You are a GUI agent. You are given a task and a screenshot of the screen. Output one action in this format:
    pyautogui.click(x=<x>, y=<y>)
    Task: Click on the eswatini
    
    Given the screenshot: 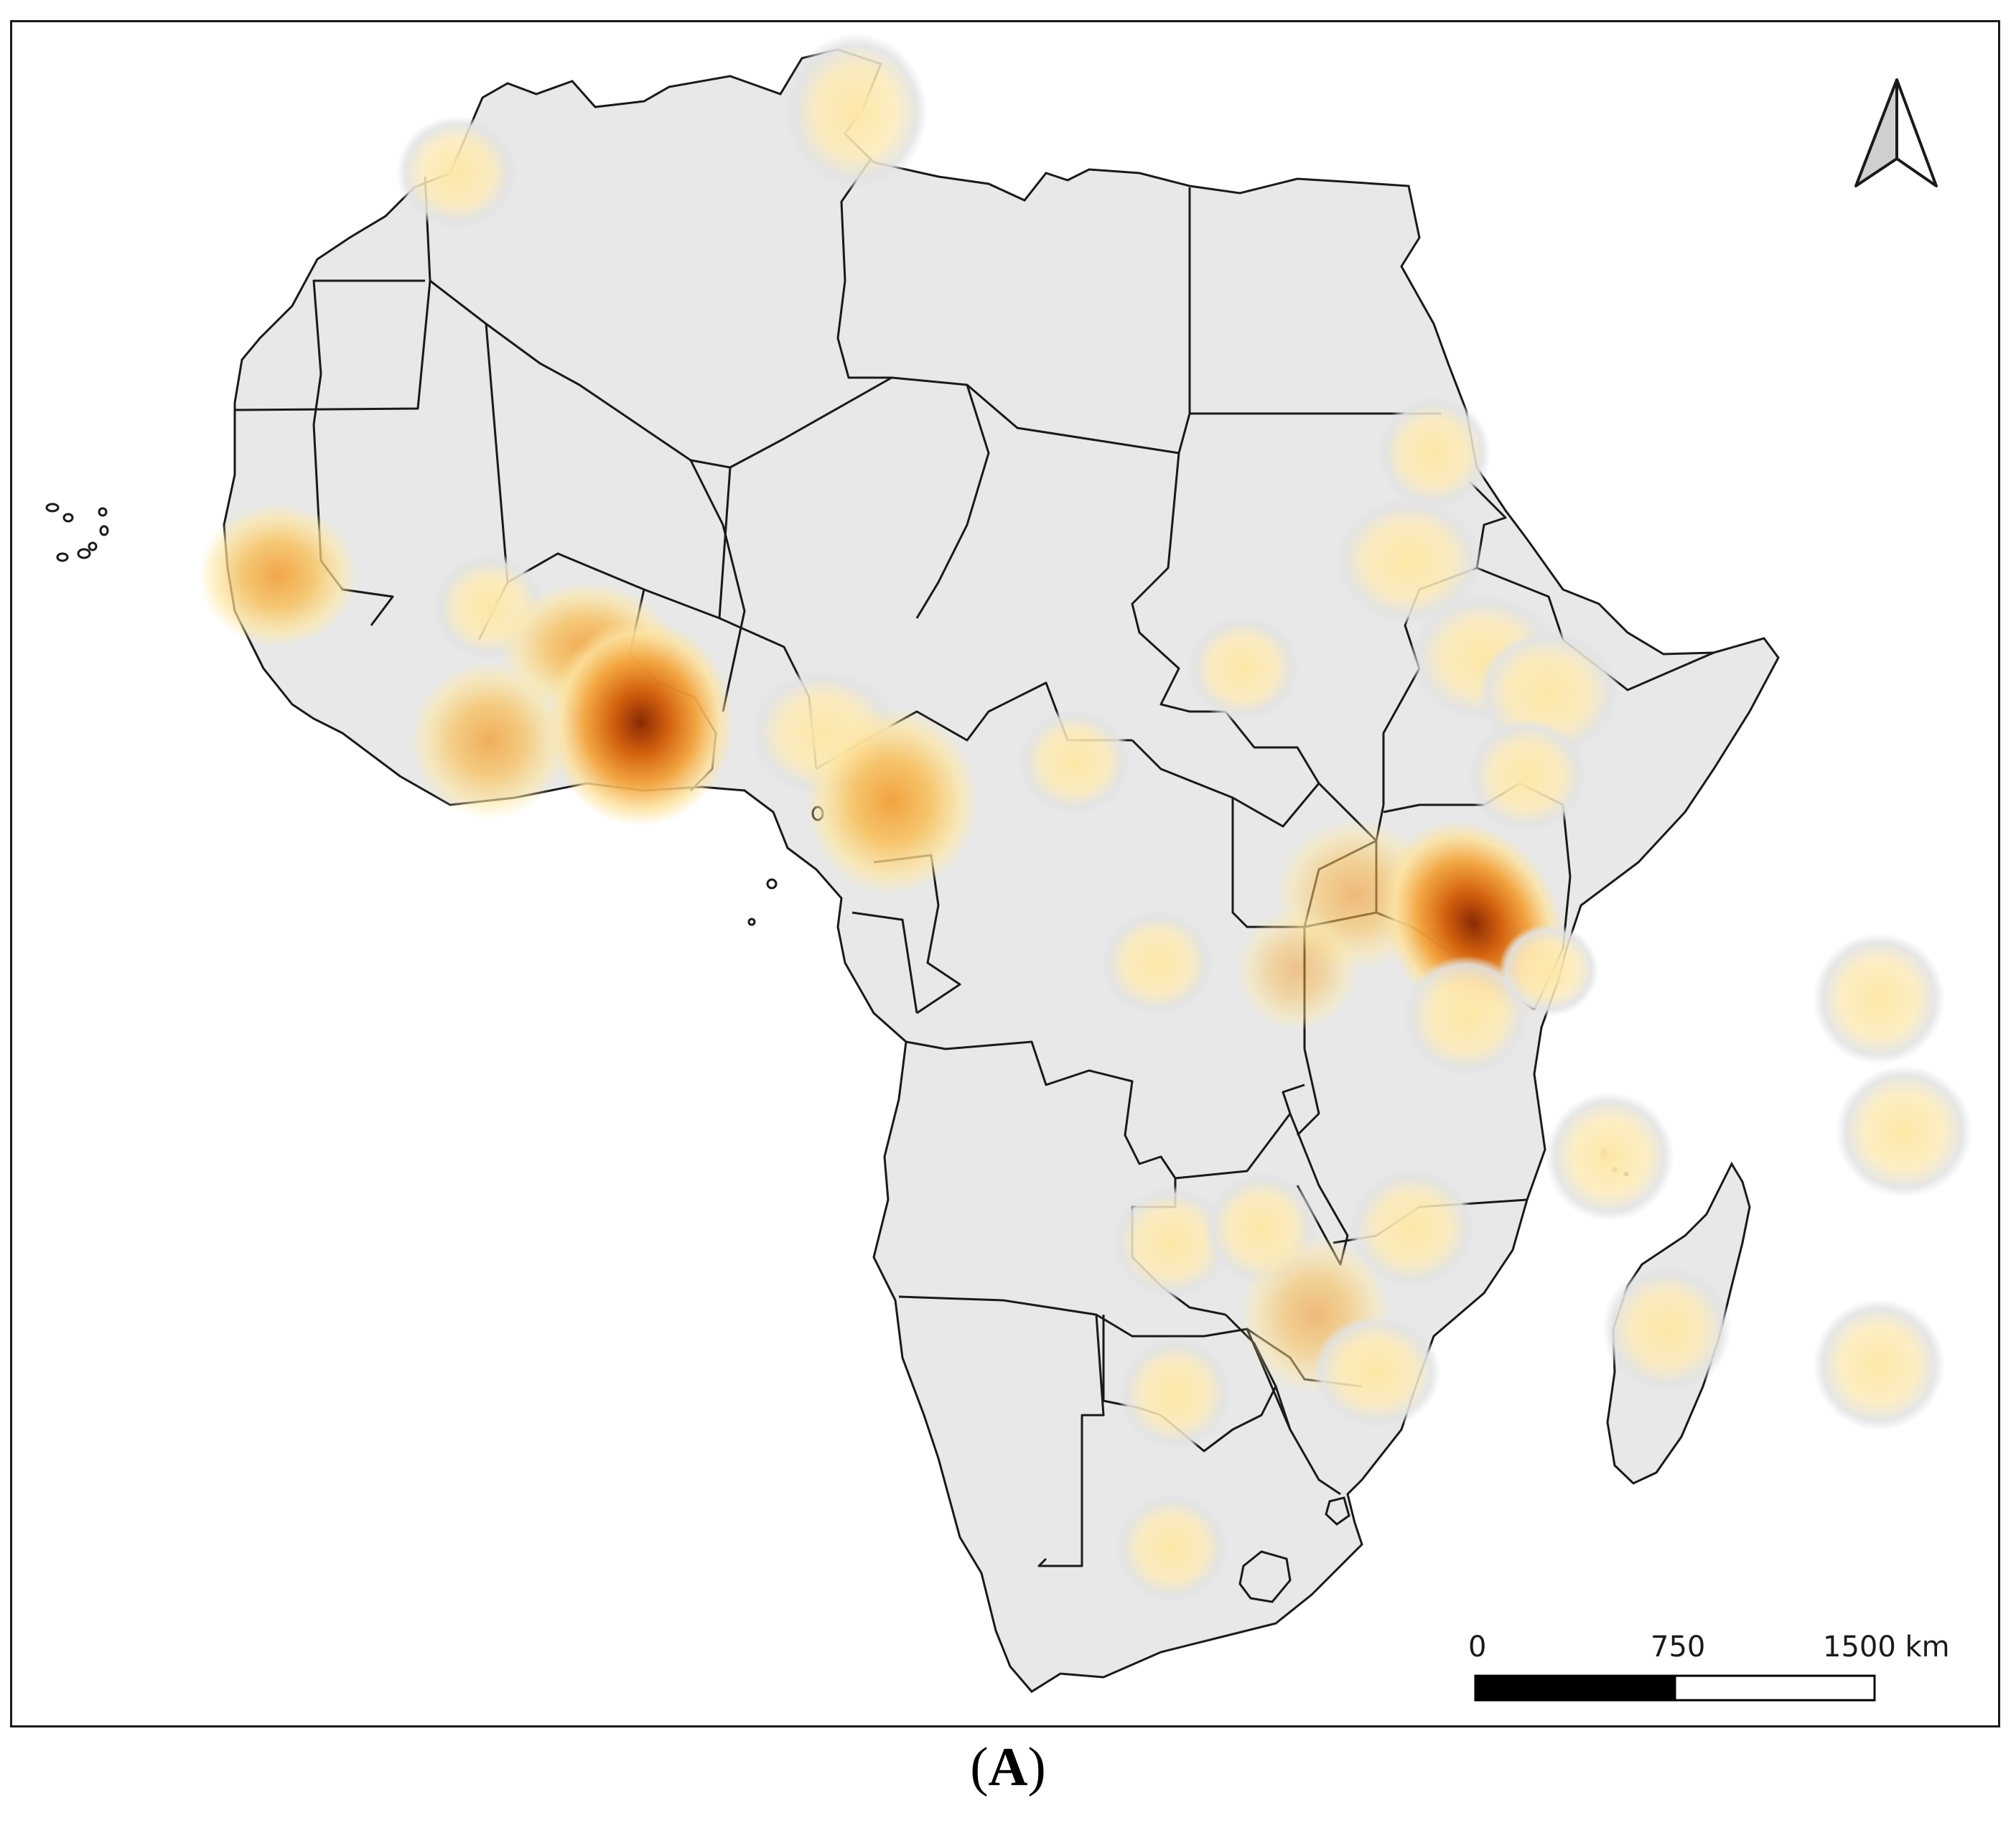 What is the action you would take?
    pyautogui.click(x=1337, y=1511)
    